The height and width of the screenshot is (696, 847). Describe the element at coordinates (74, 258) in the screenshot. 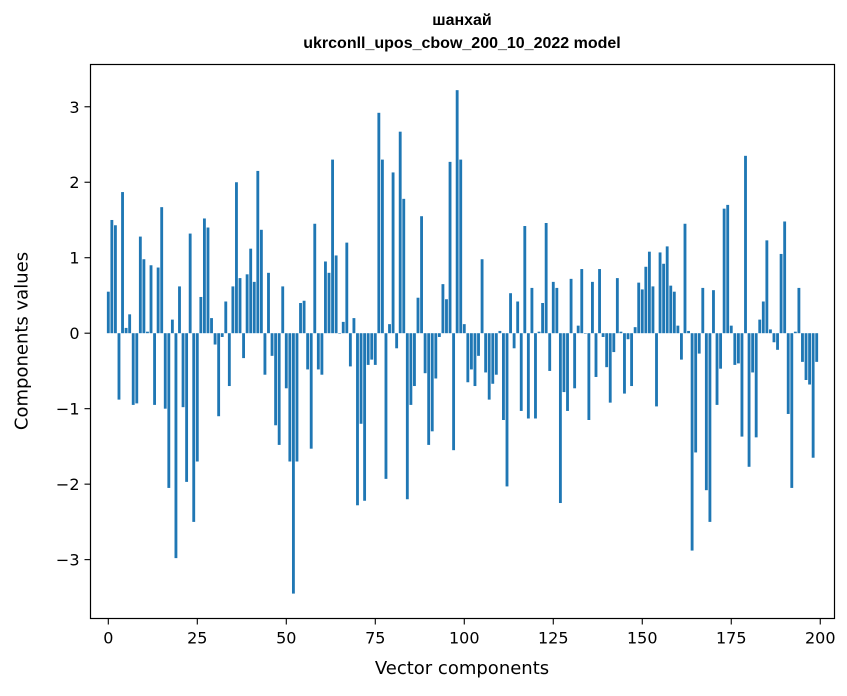

I see `y-tick-label: 1` at that location.